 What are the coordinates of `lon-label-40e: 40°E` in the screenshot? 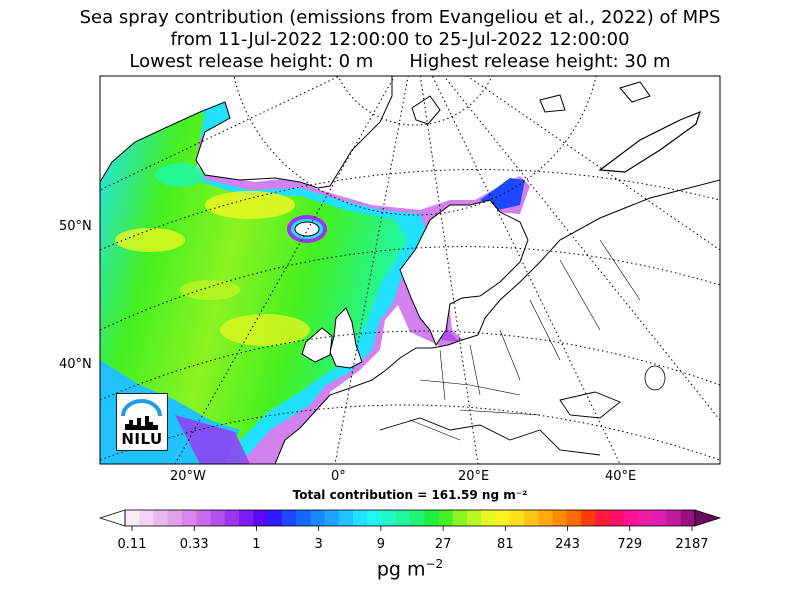 It's located at (621, 476).